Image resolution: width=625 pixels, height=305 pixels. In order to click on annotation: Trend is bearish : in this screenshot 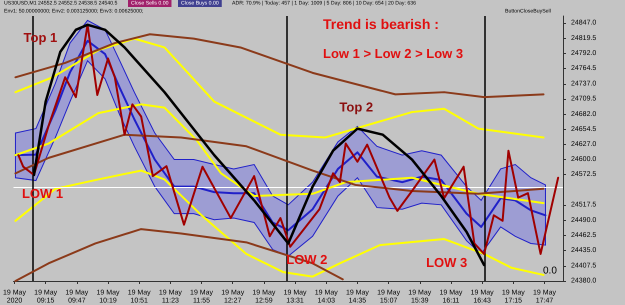, I will do `click(381, 24)`.